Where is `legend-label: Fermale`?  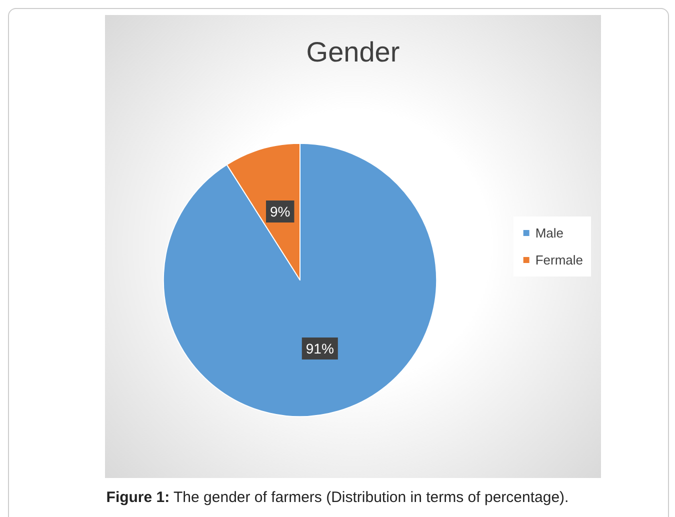
legend-label: Fermale is located at coordinates (559, 260).